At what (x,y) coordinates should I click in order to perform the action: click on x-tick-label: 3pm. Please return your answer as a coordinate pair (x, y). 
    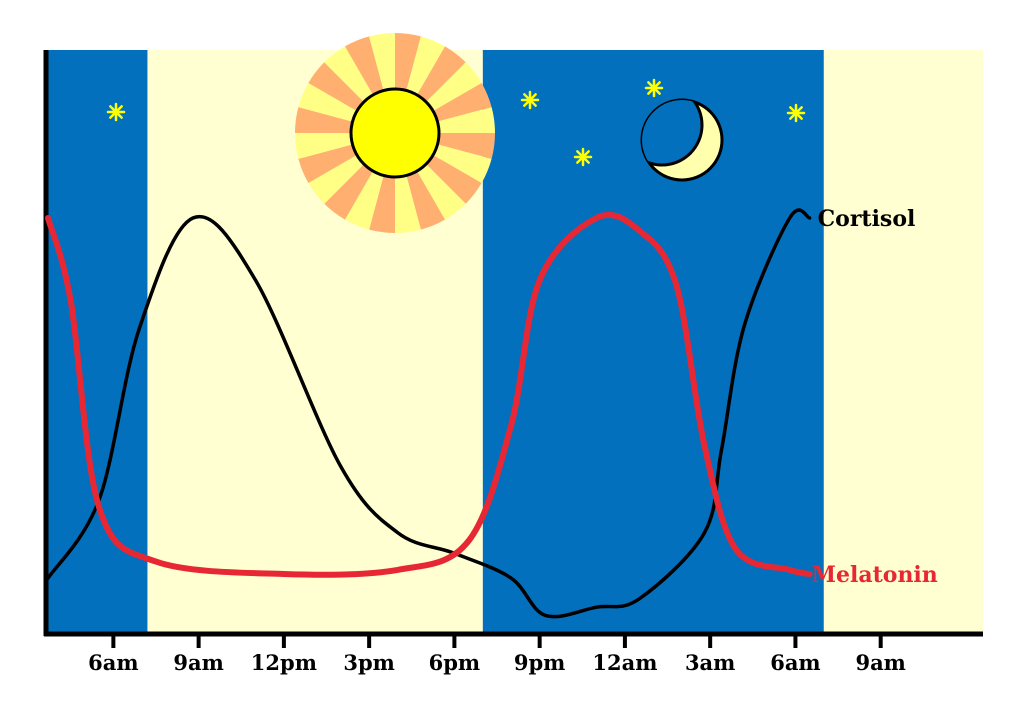
    Looking at the image, I should click on (369, 662).